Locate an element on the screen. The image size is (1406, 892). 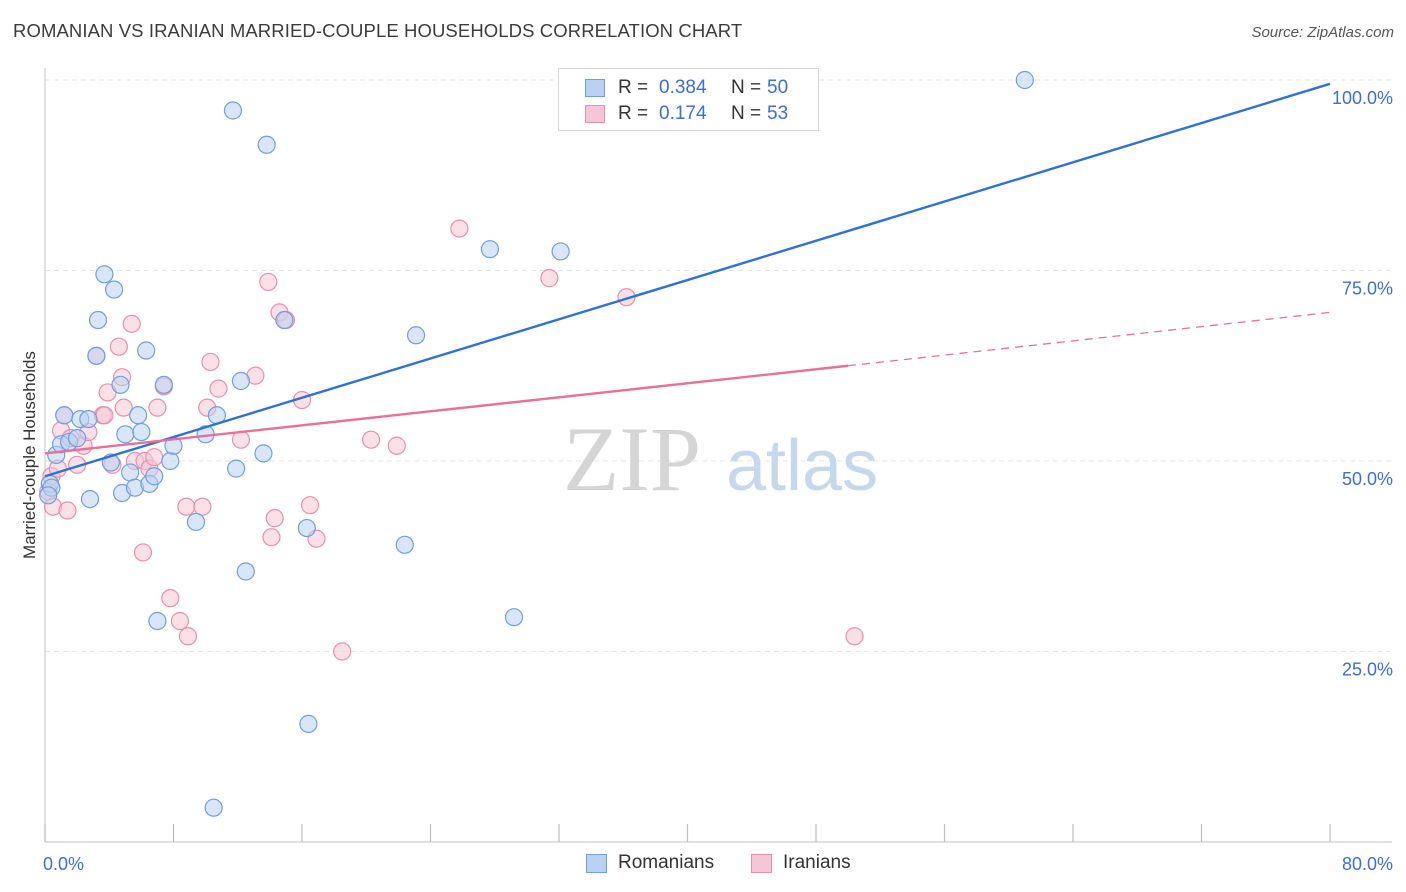
watermark: ZIP atlas is located at coordinates (720, 459).